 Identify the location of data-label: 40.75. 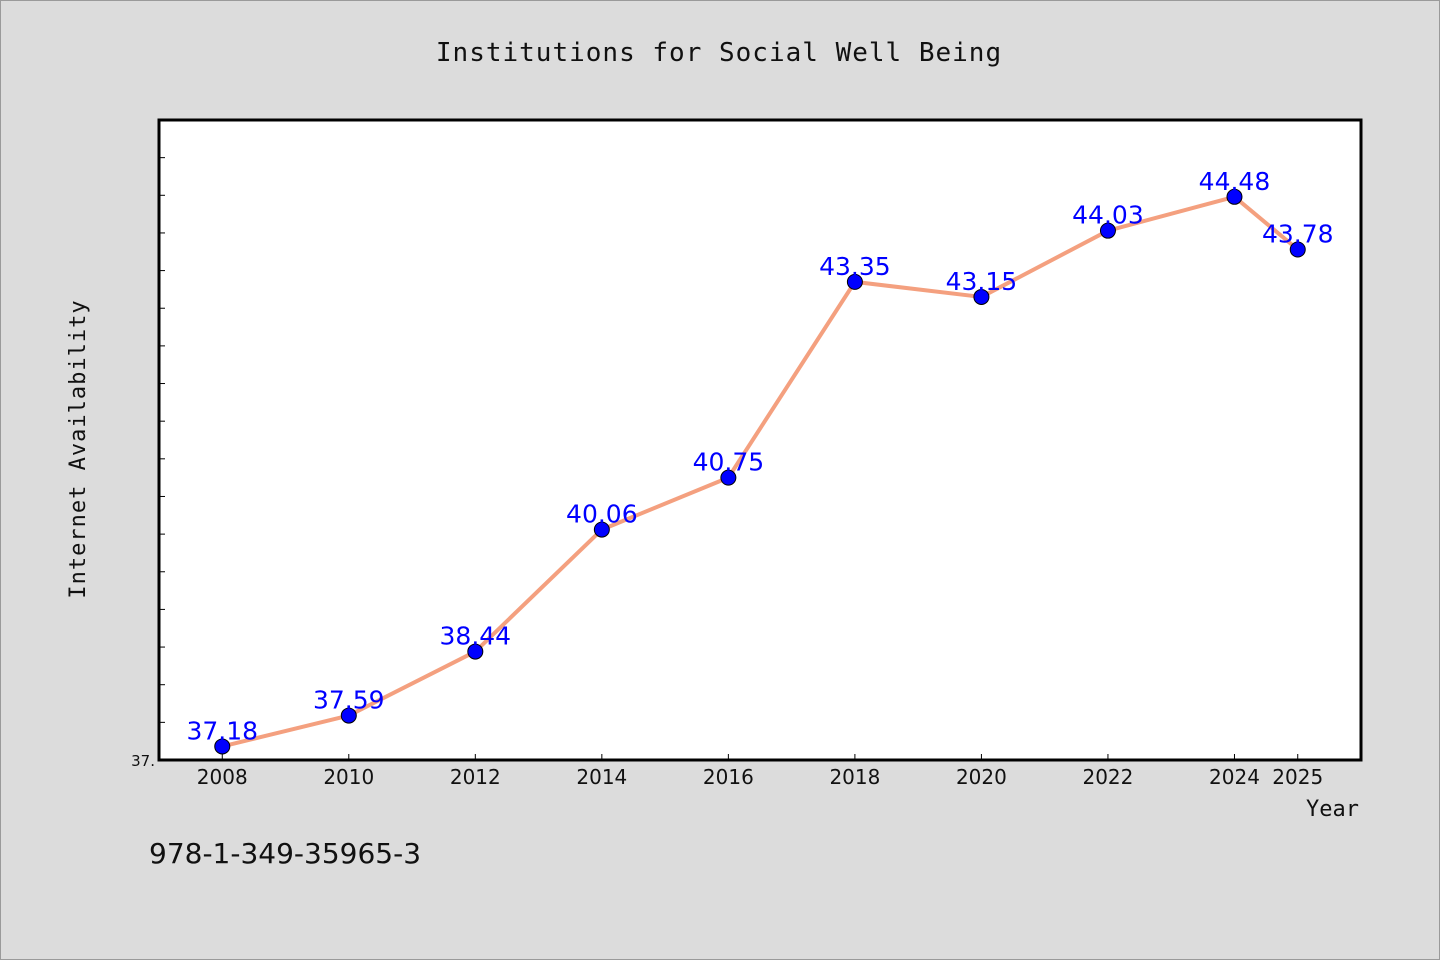
(729, 462).